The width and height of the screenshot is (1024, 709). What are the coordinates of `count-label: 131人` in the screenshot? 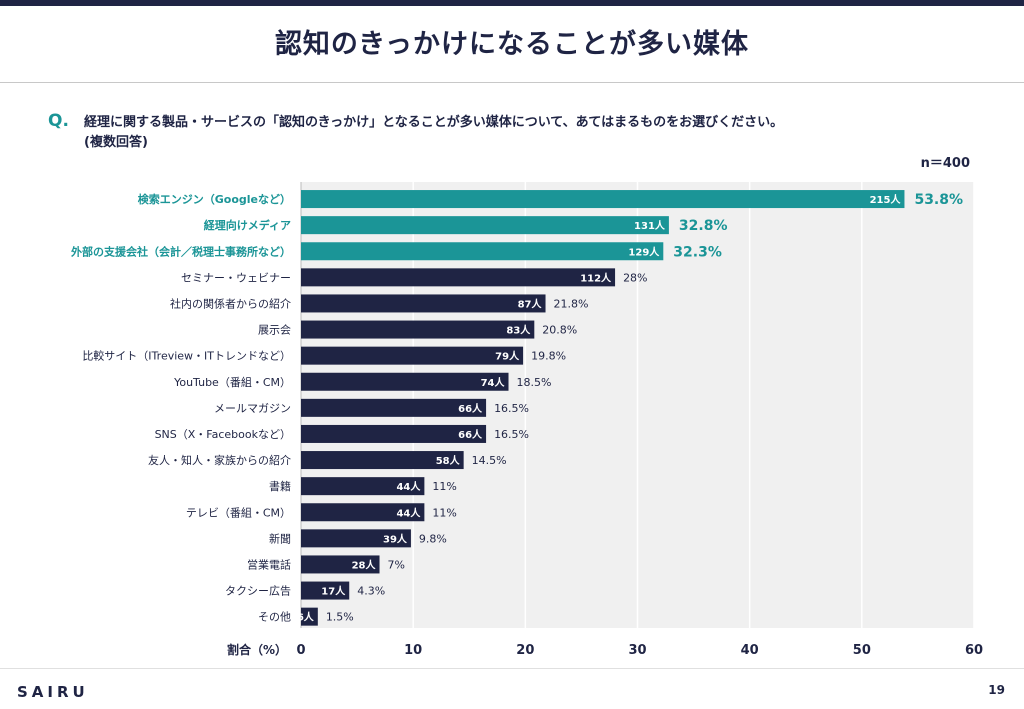 It's located at (650, 225).